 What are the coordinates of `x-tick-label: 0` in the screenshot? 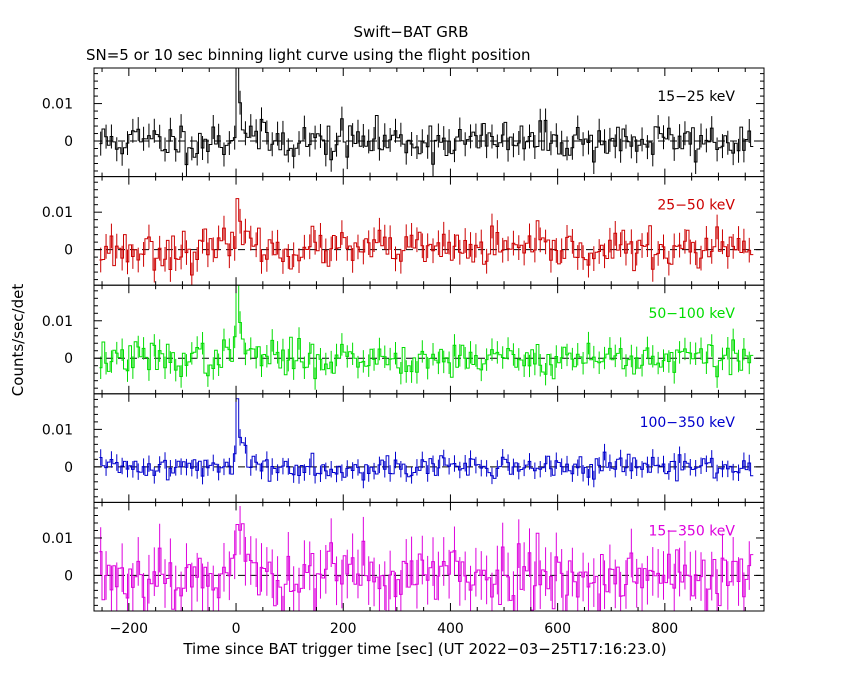 It's located at (236, 629).